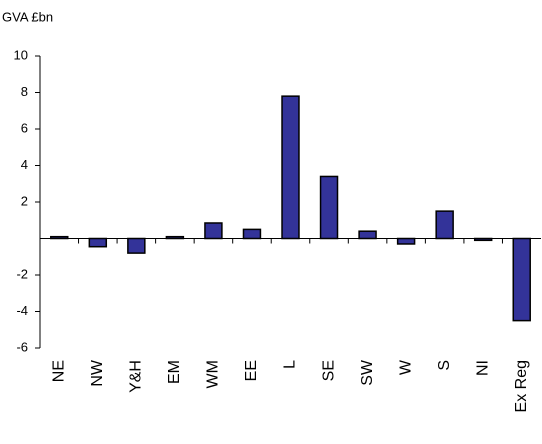 The image size is (542, 444). Describe the element at coordinates (213, 374) in the screenshot. I see `x-tick-label: WM` at that location.